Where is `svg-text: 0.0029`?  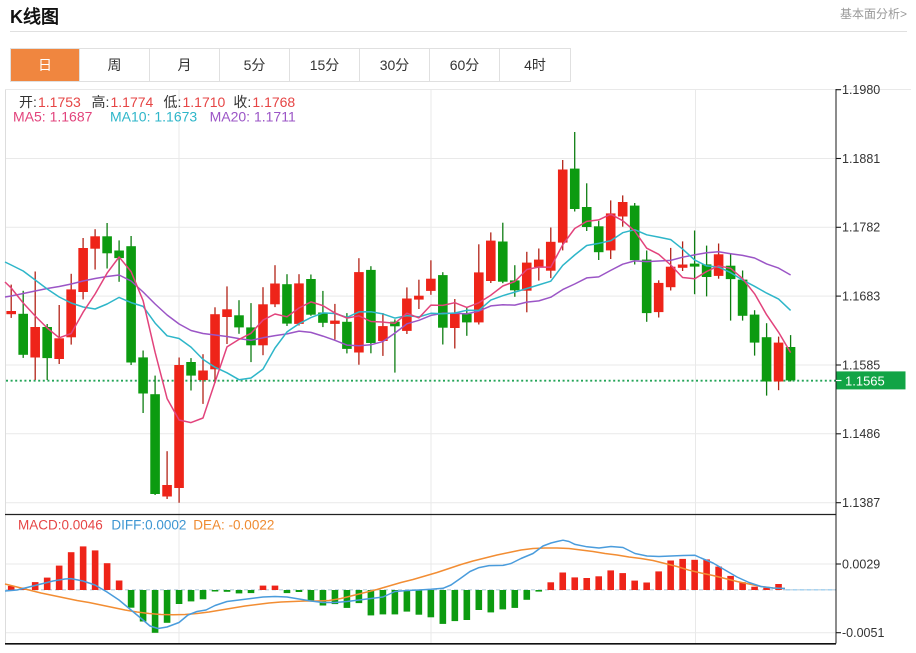
svg-text: 0.0029 is located at coordinates (861, 564).